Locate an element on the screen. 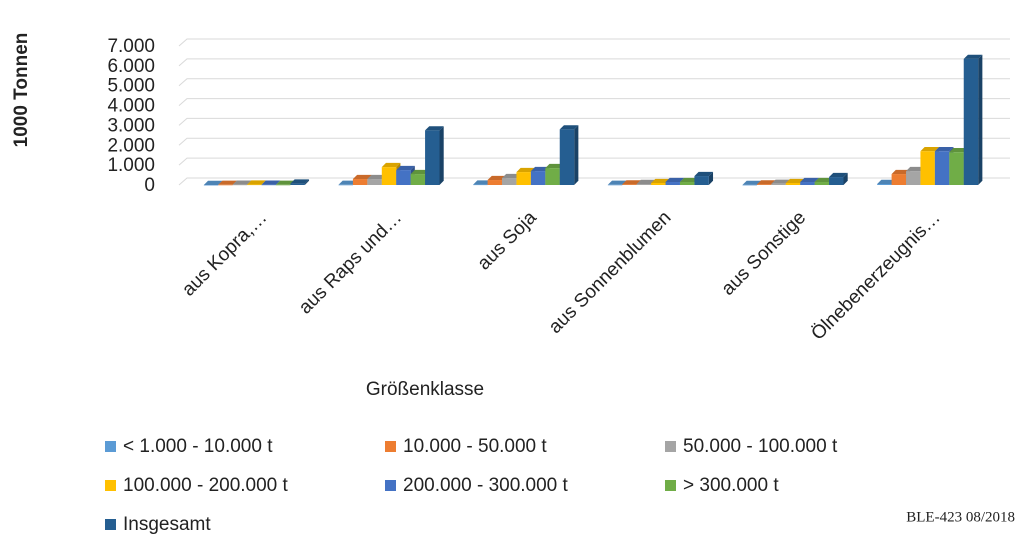 The height and width of the screenshot is (537, 1022). legend-label: > 300.000 t is located at coordinates (731, 485).